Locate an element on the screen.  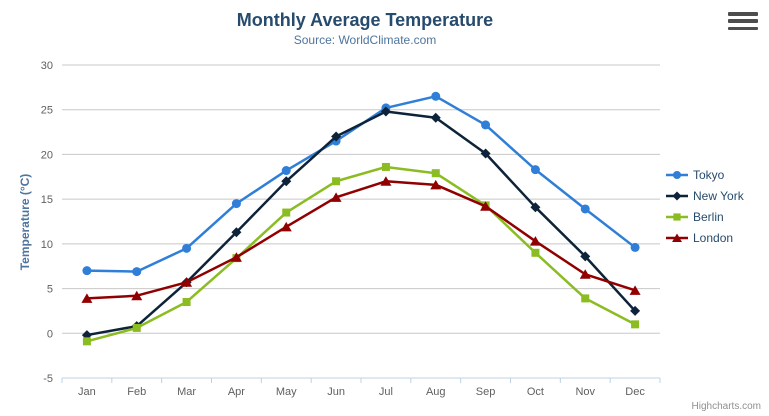
legend-item-new-york: New York is located at coordinates (705, 196).